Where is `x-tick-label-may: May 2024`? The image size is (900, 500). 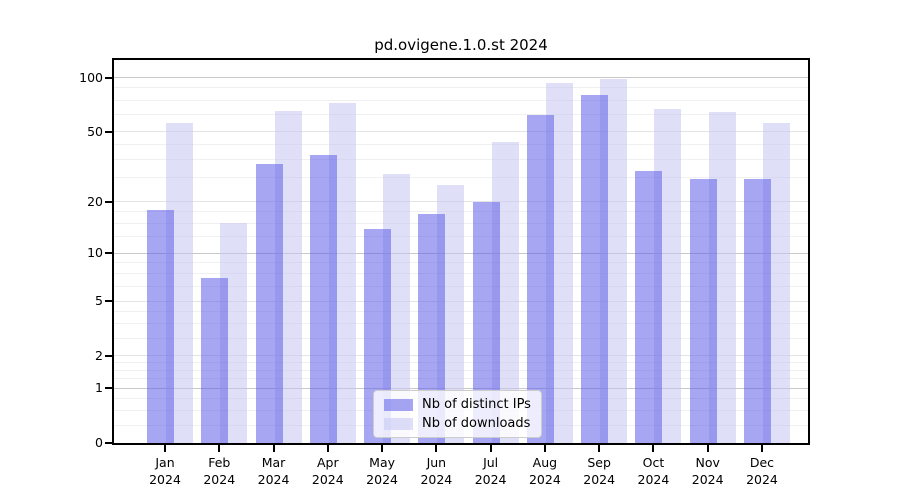 x-tick-label-may: May 2024 is located at coordinates (382, 471).